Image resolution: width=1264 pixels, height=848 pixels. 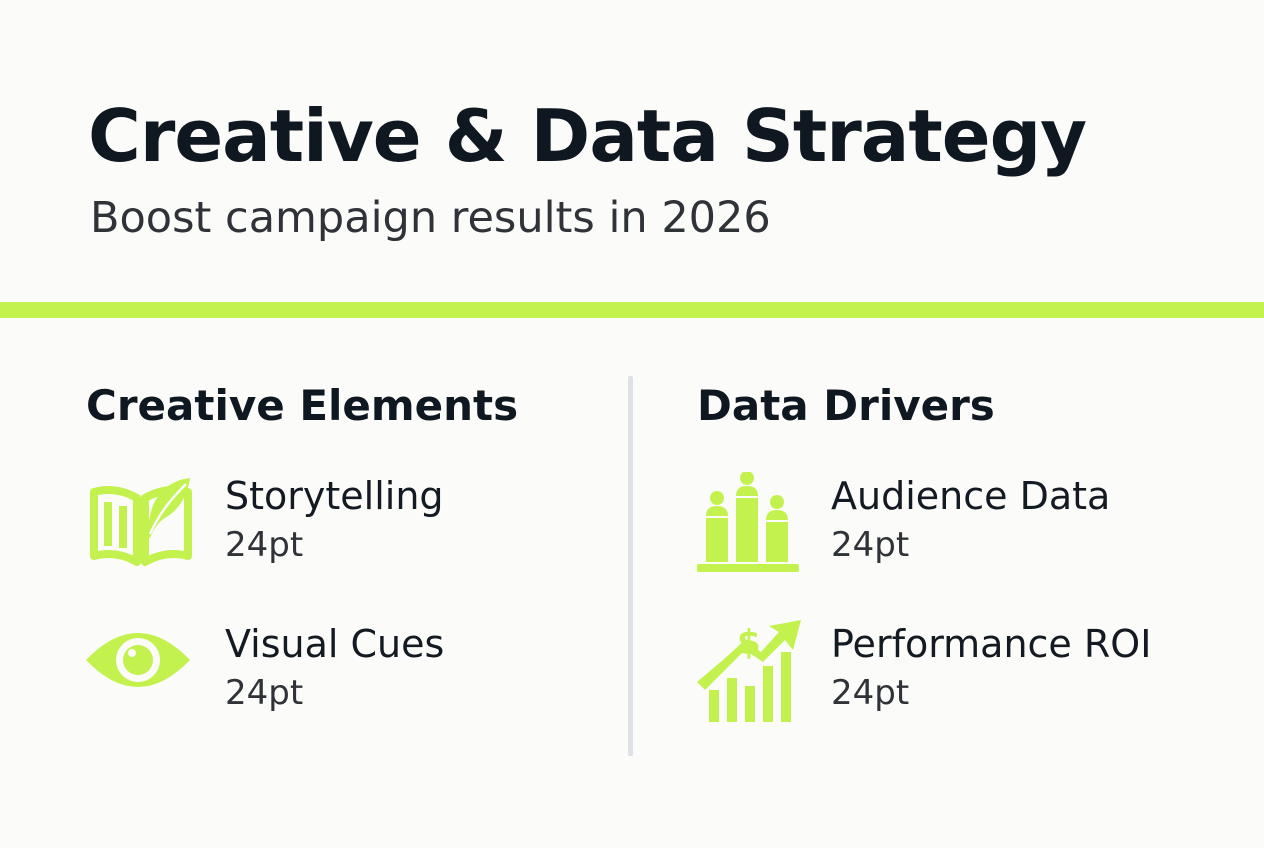 I want to click on audience-data-label: Audience Data, so click(x=971, y=496).